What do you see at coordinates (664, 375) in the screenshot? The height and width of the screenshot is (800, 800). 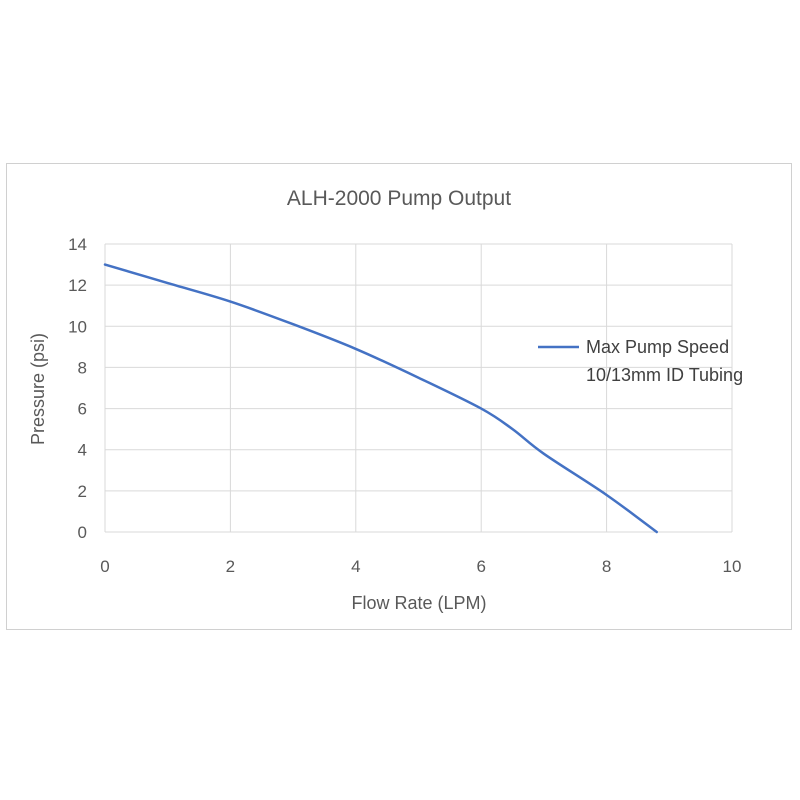 I see `legend-label-line-2: 10/13mm ID Tubing` at bounding box center [664, 375].